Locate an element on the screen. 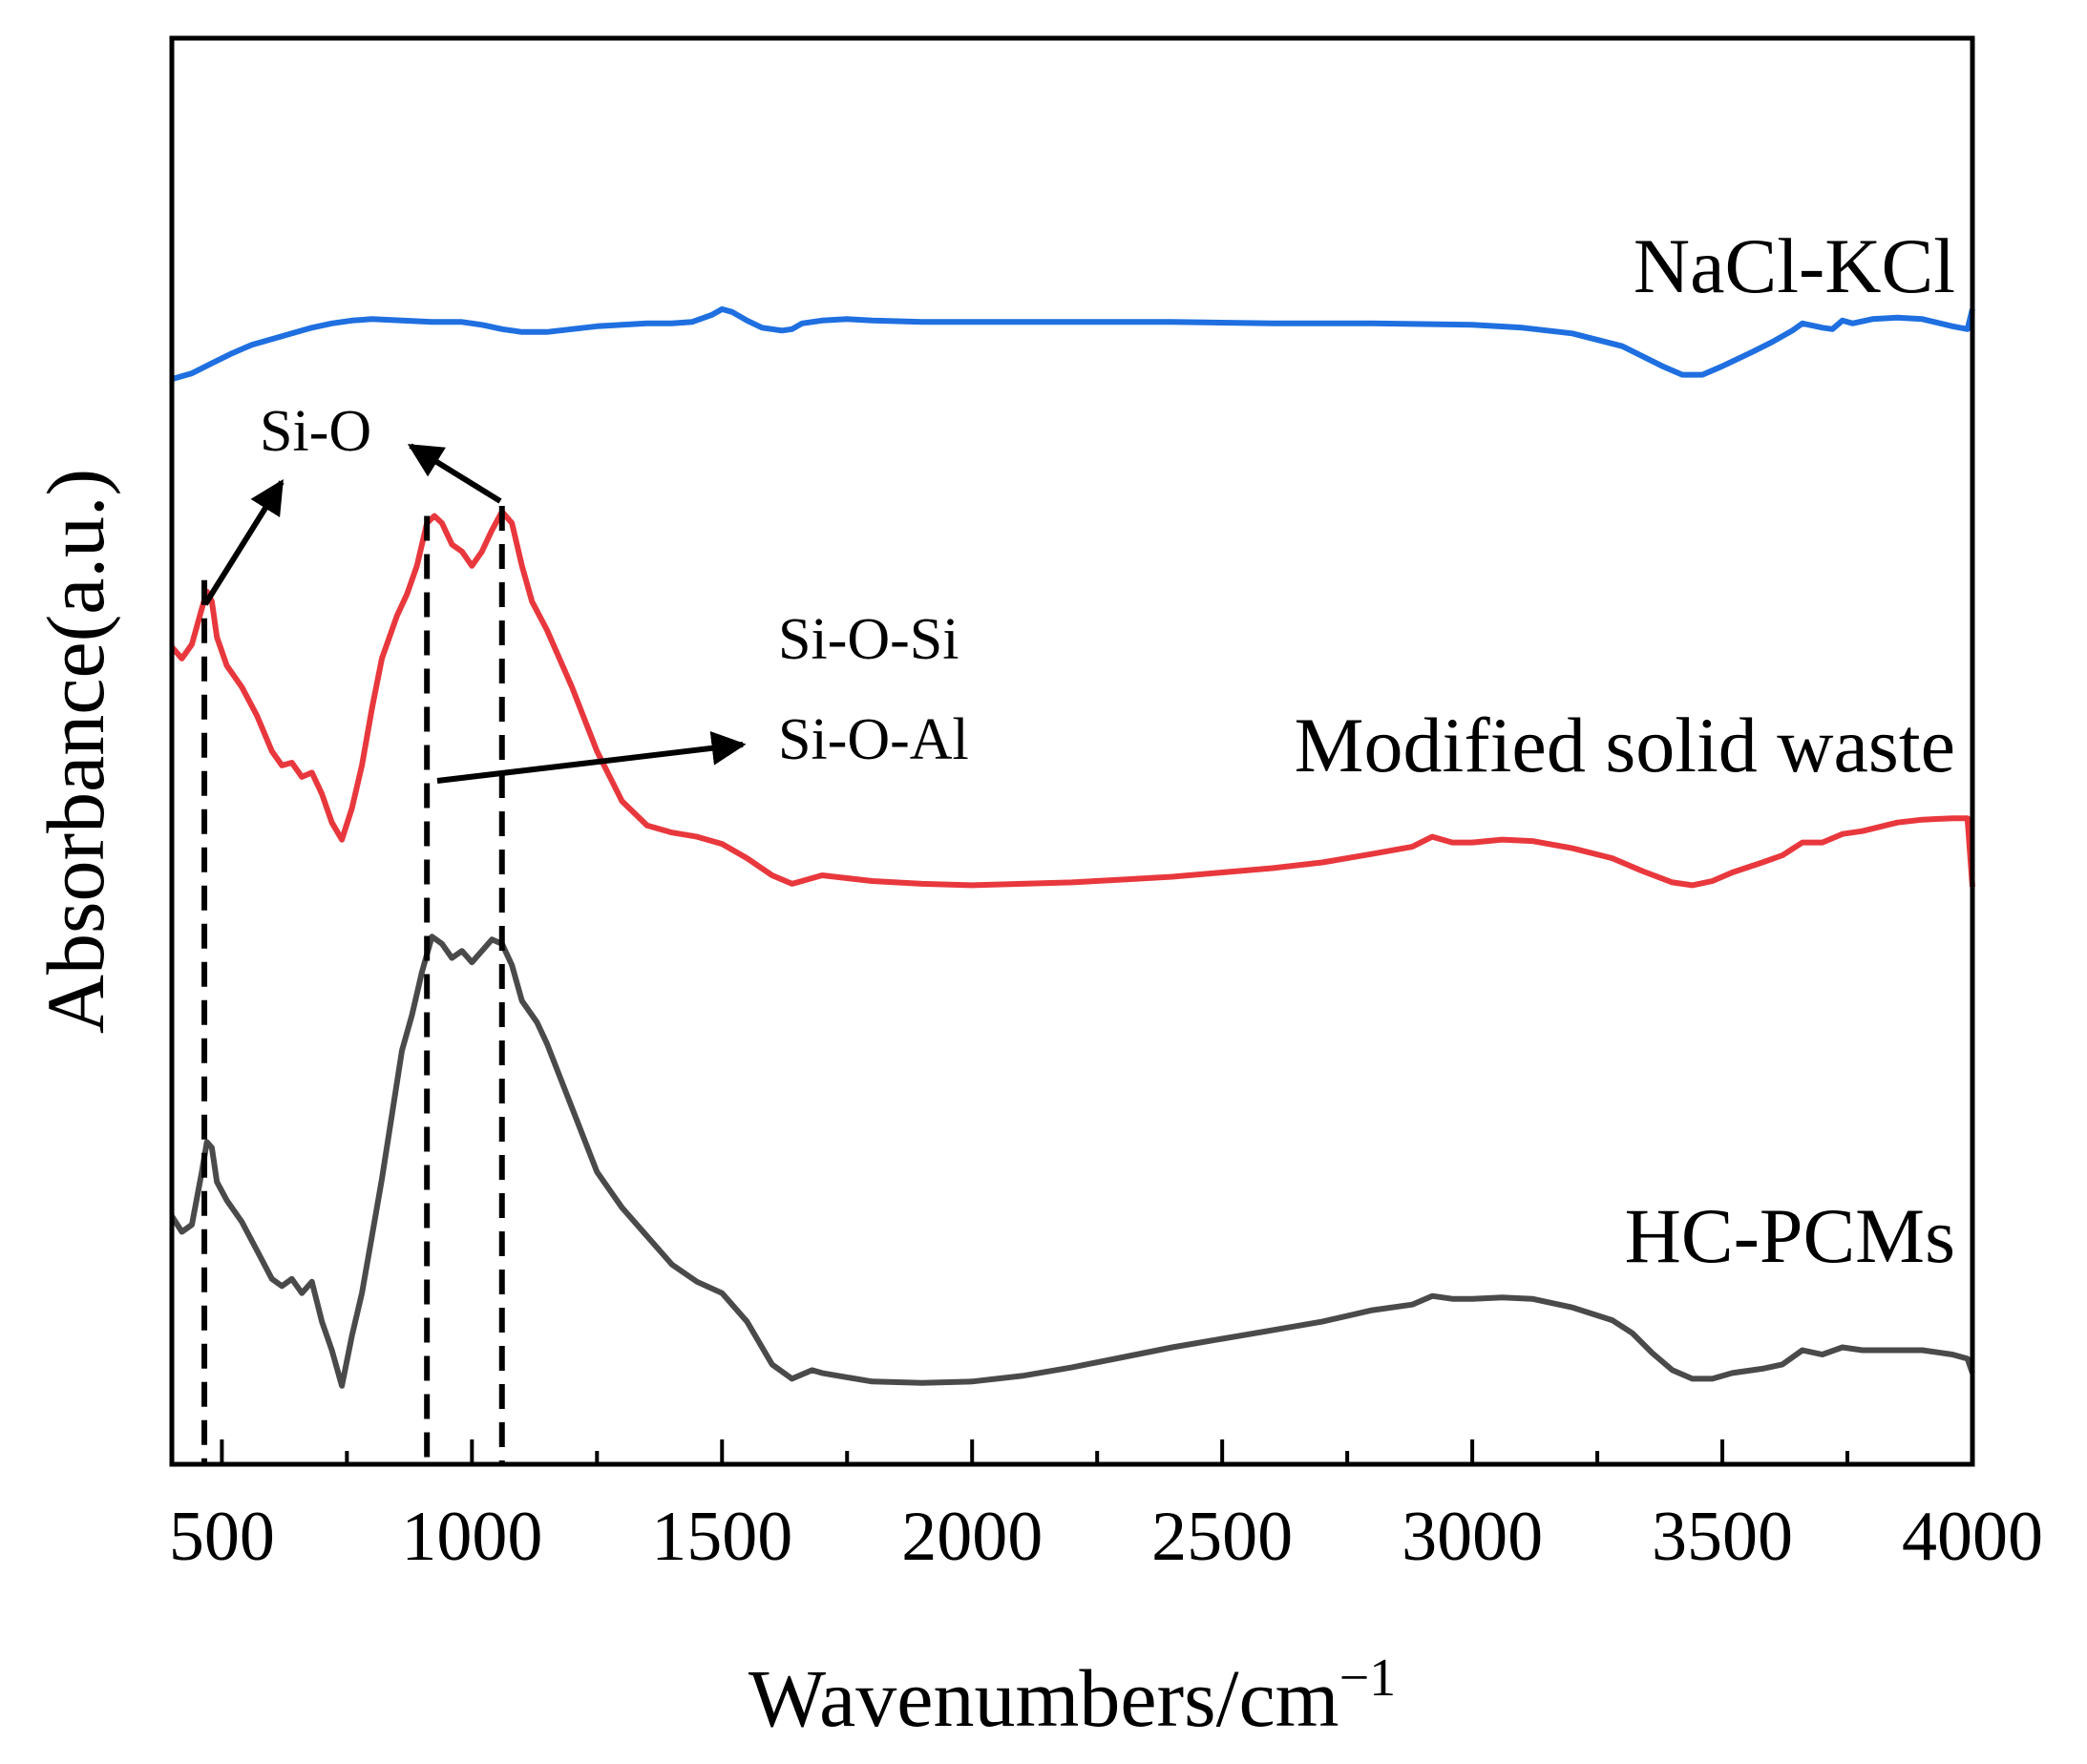  x-tick-label: 3500 is located at coordinates (1722, 1537).